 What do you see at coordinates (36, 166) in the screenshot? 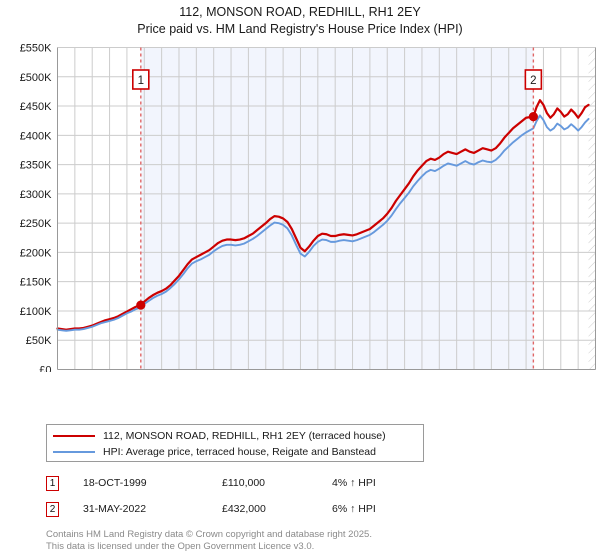
I see `svg-text: £350K` at bounding box center [36, 166].